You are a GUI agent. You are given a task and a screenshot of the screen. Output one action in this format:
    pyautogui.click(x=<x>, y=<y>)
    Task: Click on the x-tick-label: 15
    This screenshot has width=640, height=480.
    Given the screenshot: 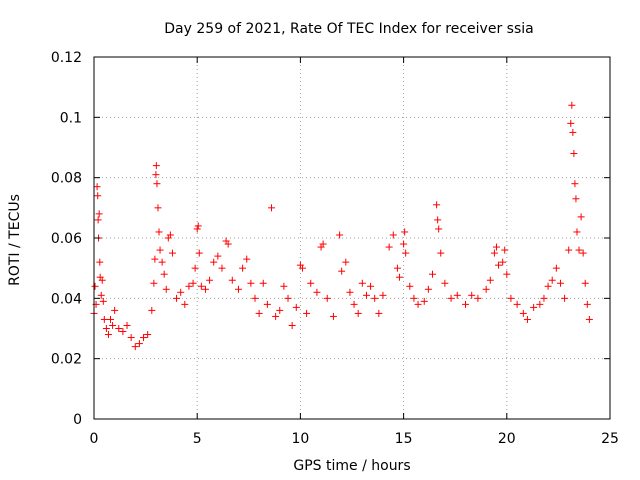 What is the action you would take?
    pyautogui.click(x=404, y=439)
    